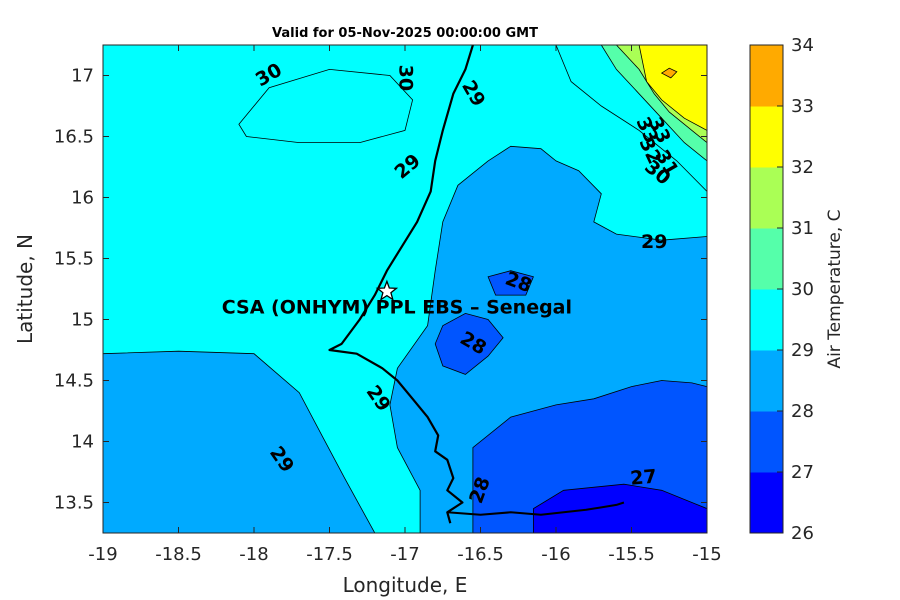 This screenshot has height=600, width=900. Describe the element at coordinates (82, 320) in the screenshot. I see `y-tick-label: 15` at that location.